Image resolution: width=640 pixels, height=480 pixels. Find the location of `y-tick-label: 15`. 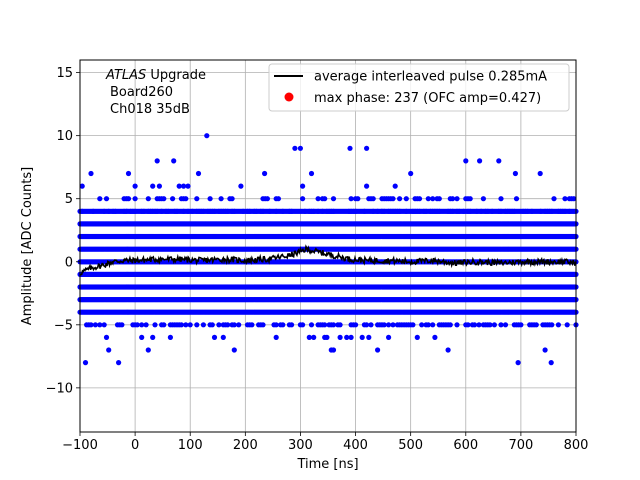

y-tick-label: 15 is located at coordinates (64, 73).